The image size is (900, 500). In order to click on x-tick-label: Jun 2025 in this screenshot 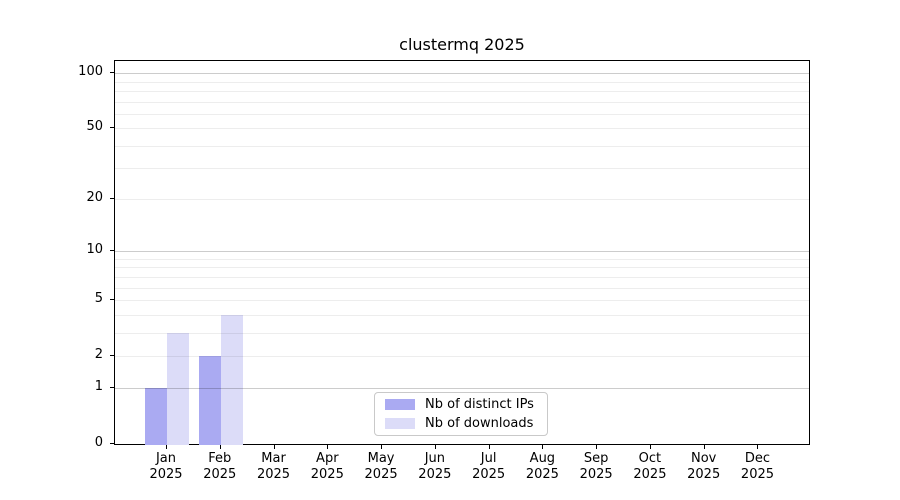, I will do `click(435, 466)`.